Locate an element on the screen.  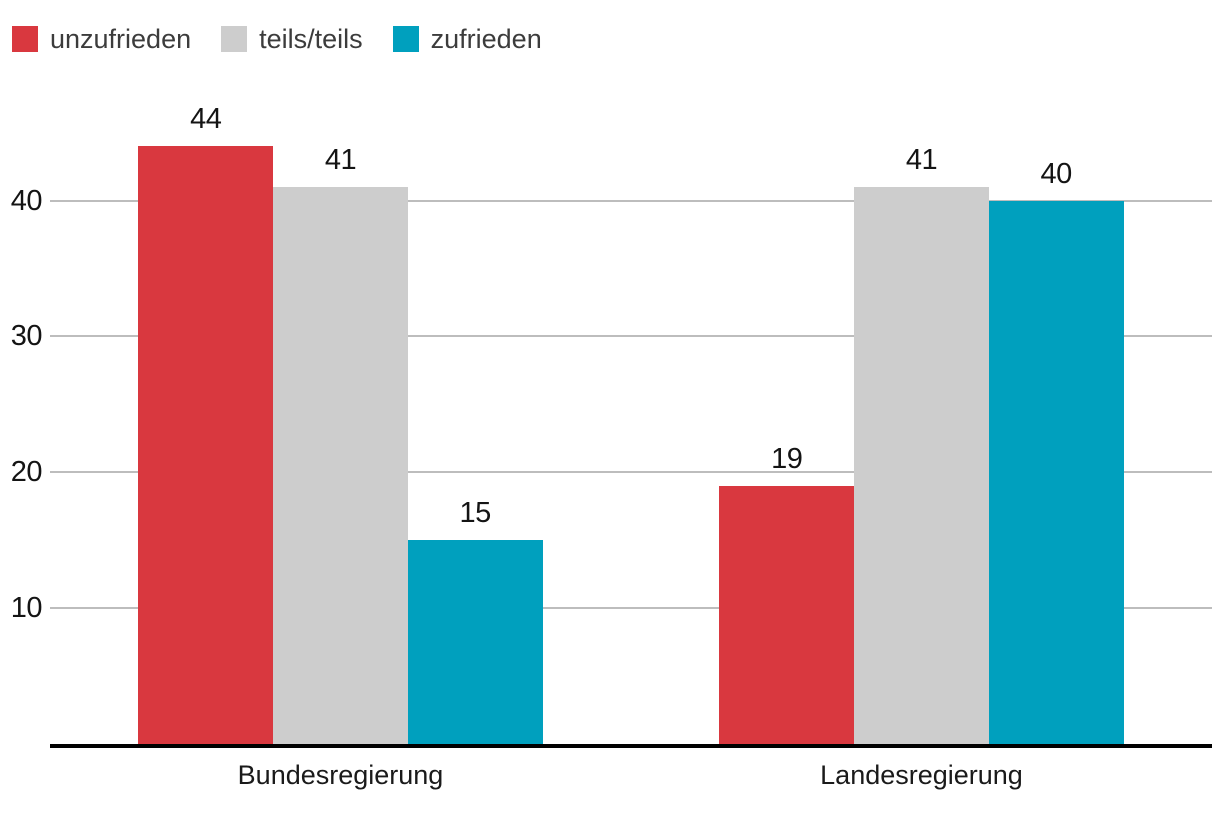
legend-swatch-zufrieden is located at coordinates (405, 39).